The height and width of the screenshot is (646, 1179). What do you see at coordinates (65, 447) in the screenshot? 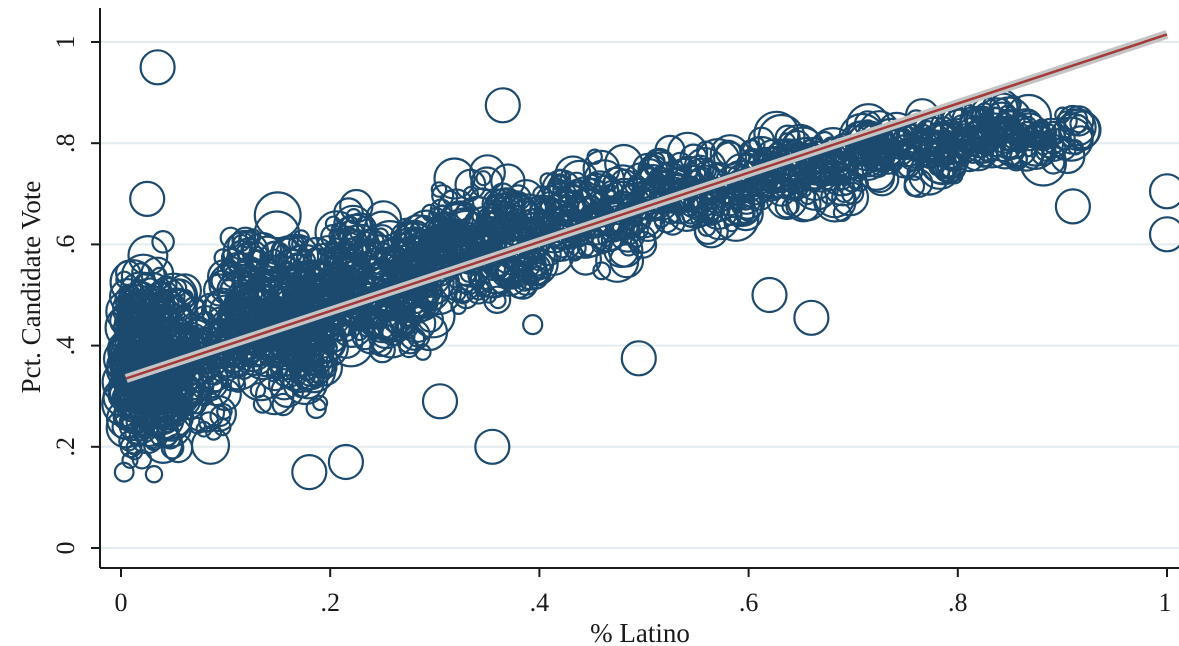
I see `y-tick-label-1: .2` at bounding box center [65, 447].